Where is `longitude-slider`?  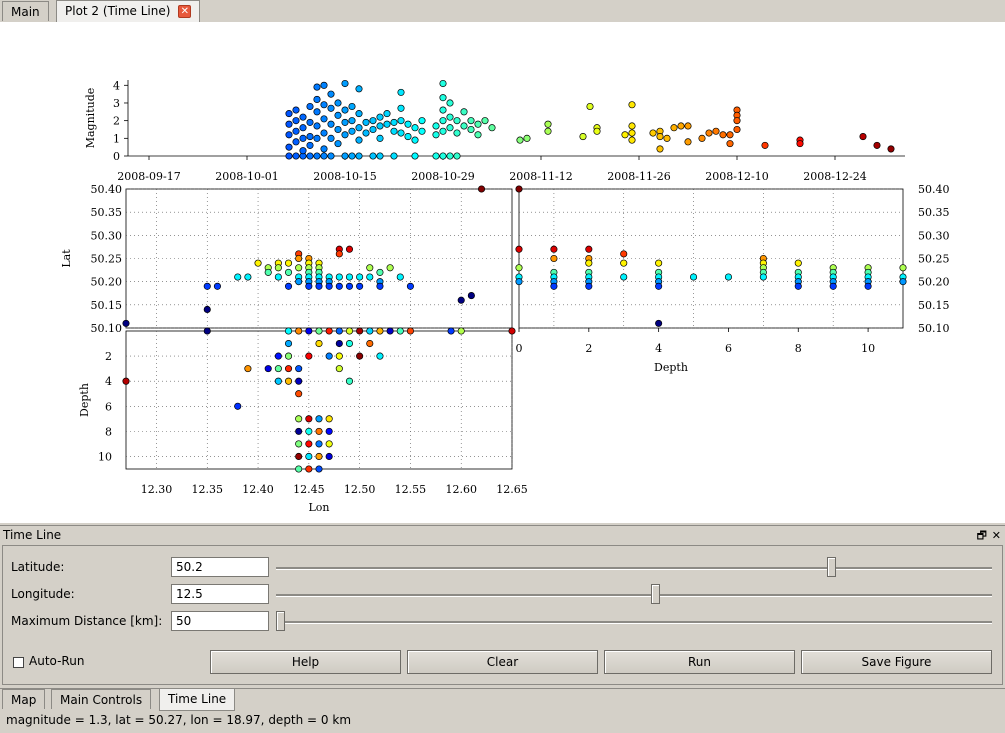 longitude-slider is located at coordinates (634, 595).